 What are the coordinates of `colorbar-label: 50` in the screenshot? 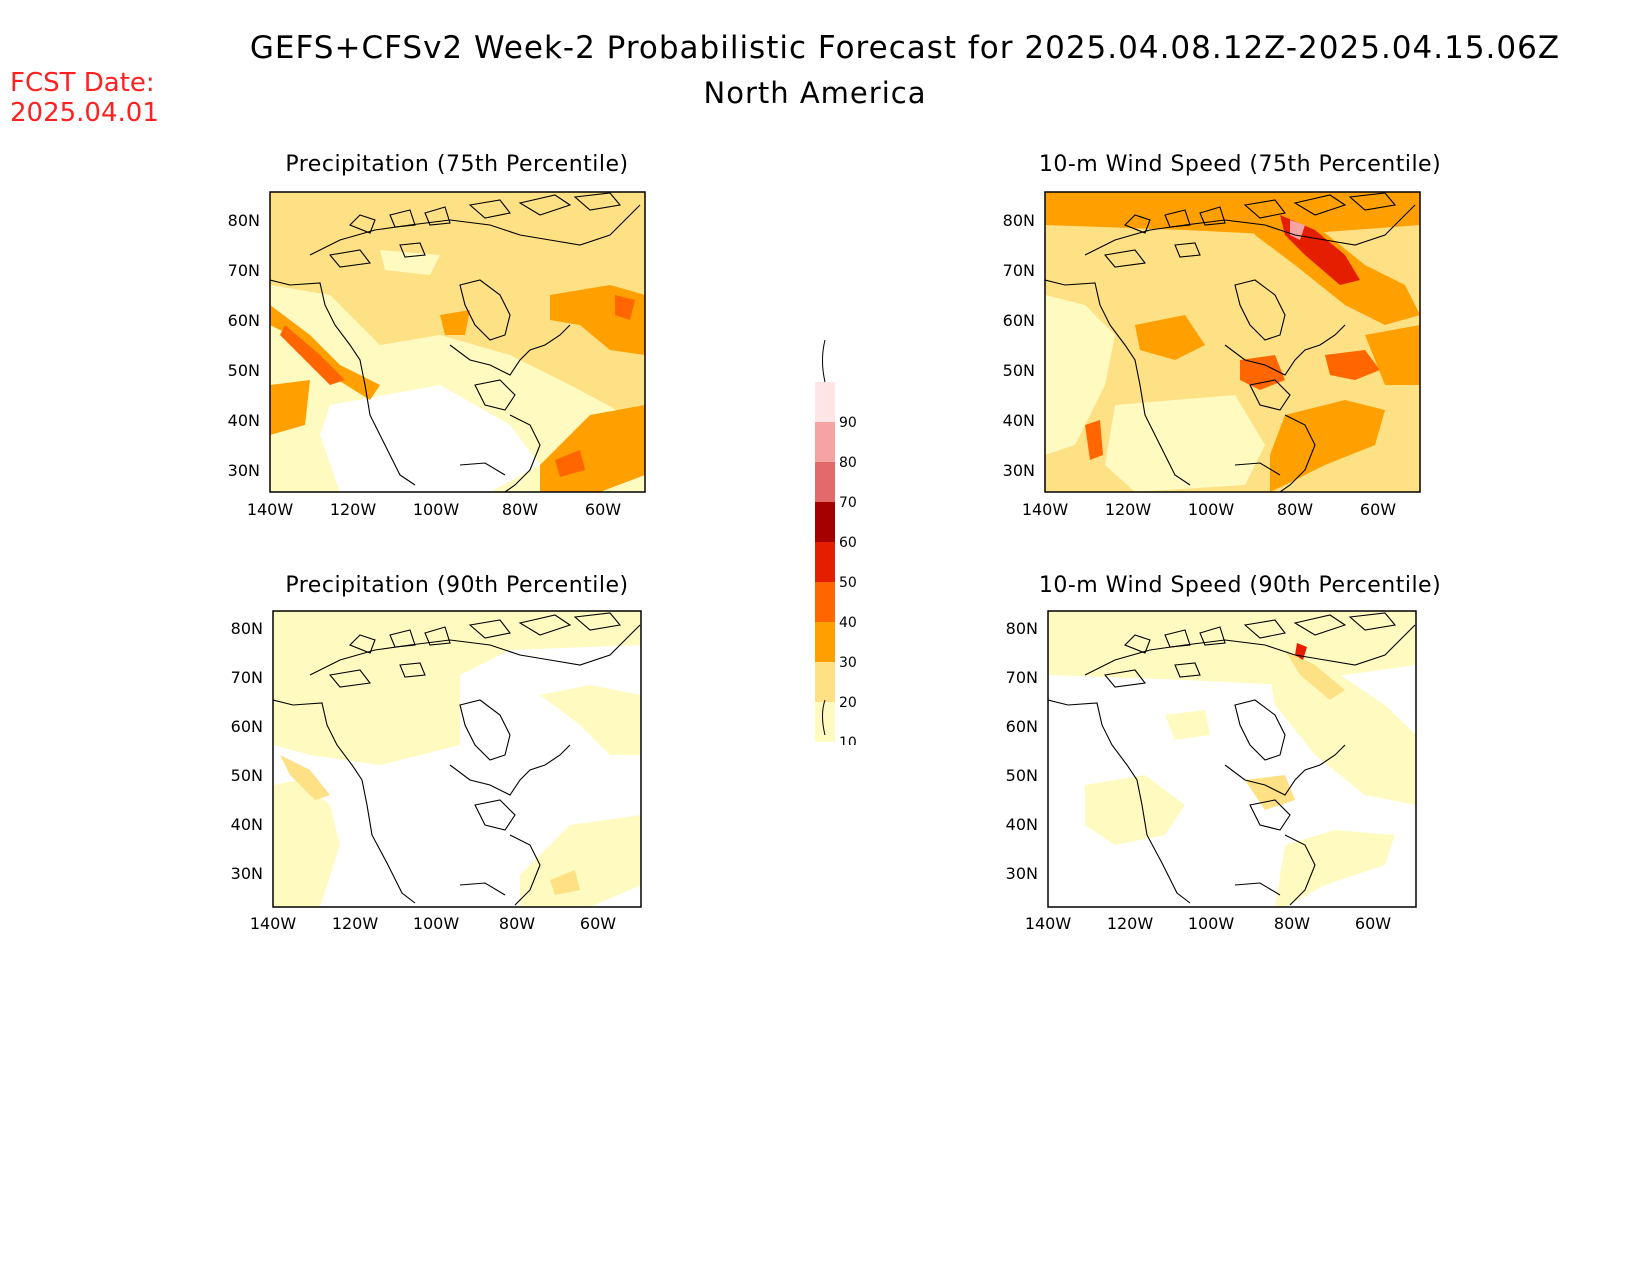 It's located at (848, 583).